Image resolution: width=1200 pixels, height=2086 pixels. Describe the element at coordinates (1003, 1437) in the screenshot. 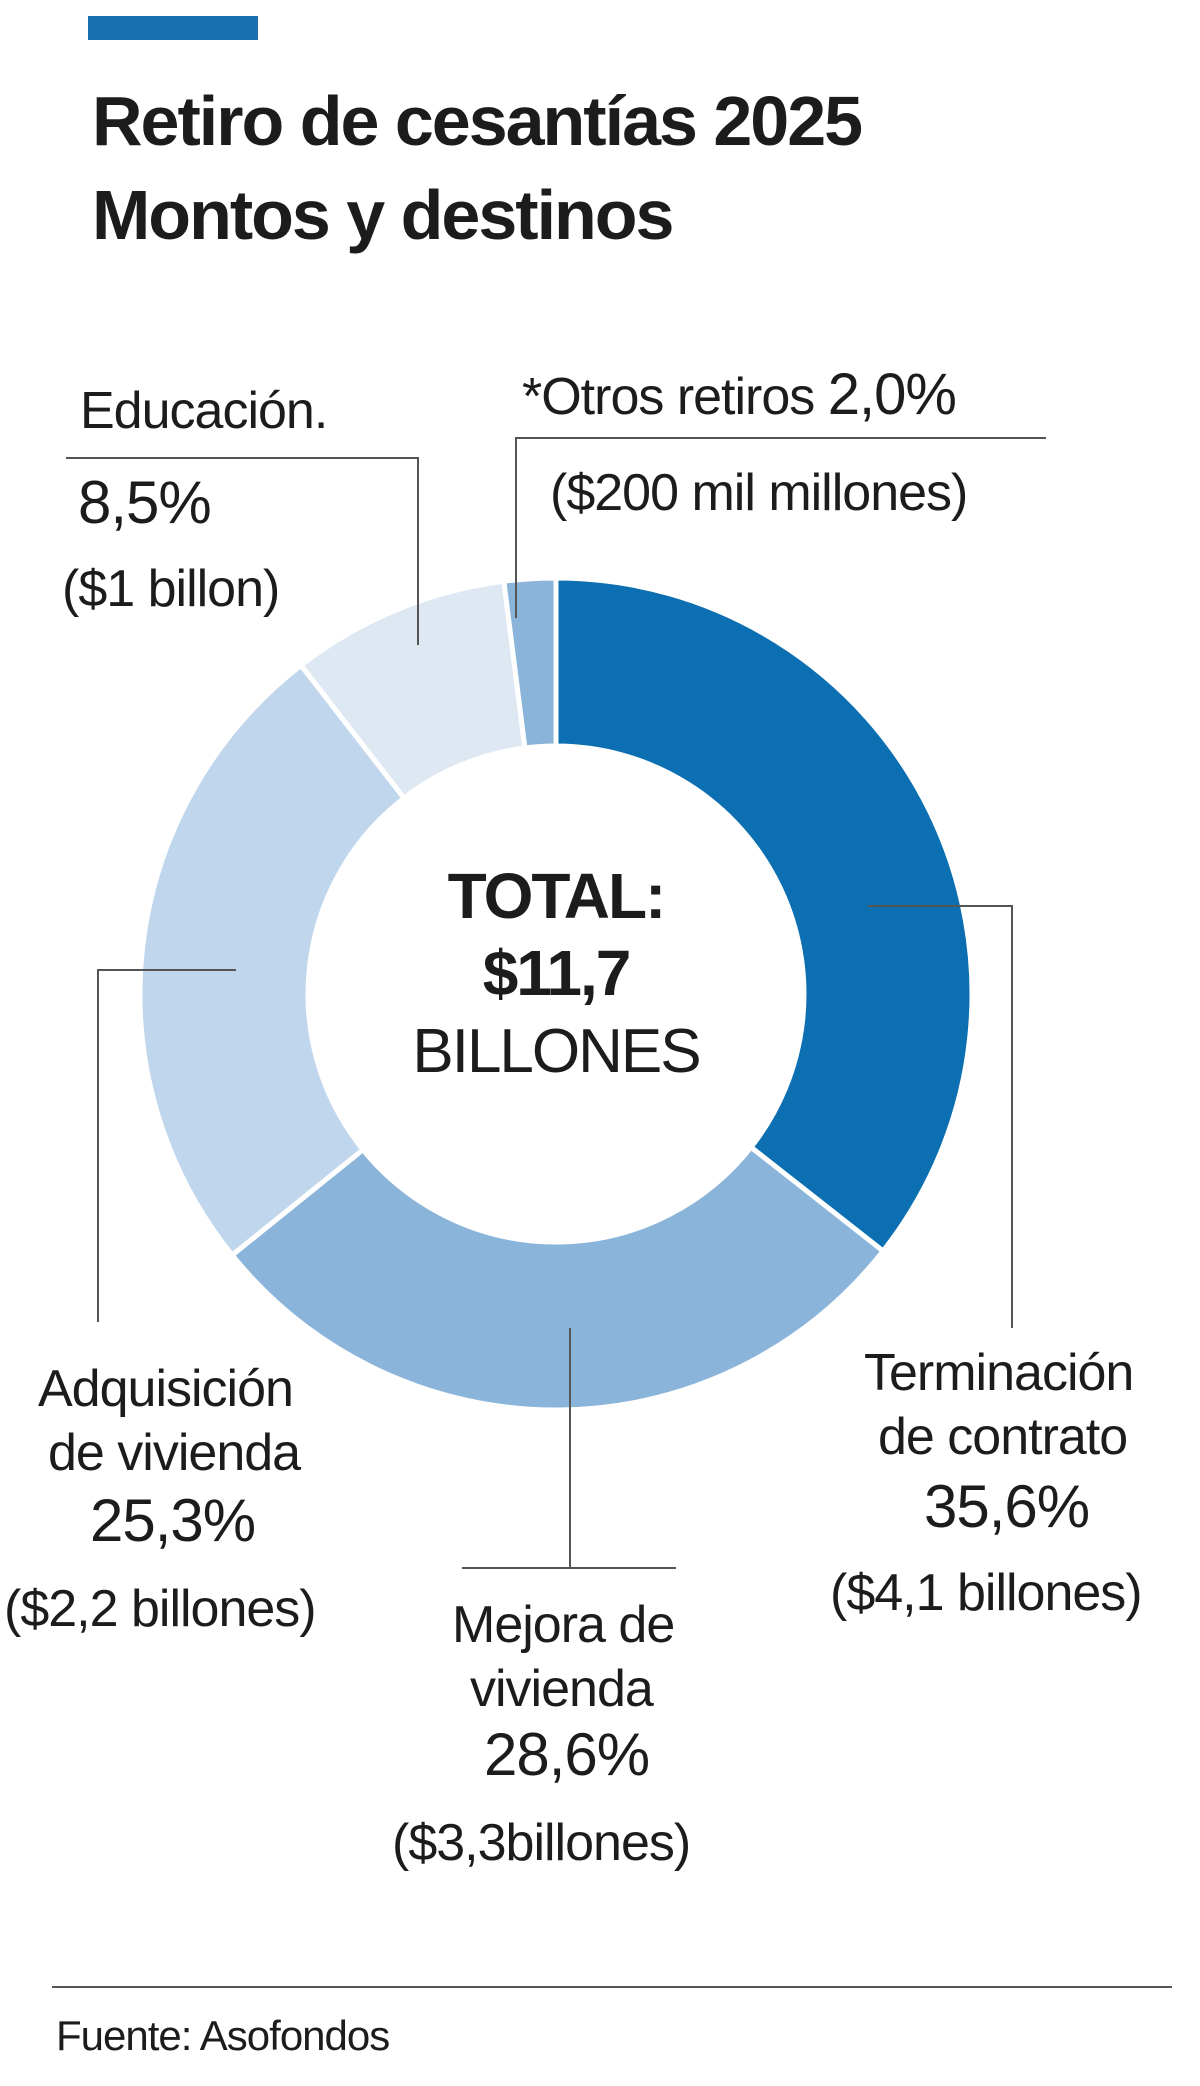

I see `label-terminacion-name-2: de contrato` at that location.